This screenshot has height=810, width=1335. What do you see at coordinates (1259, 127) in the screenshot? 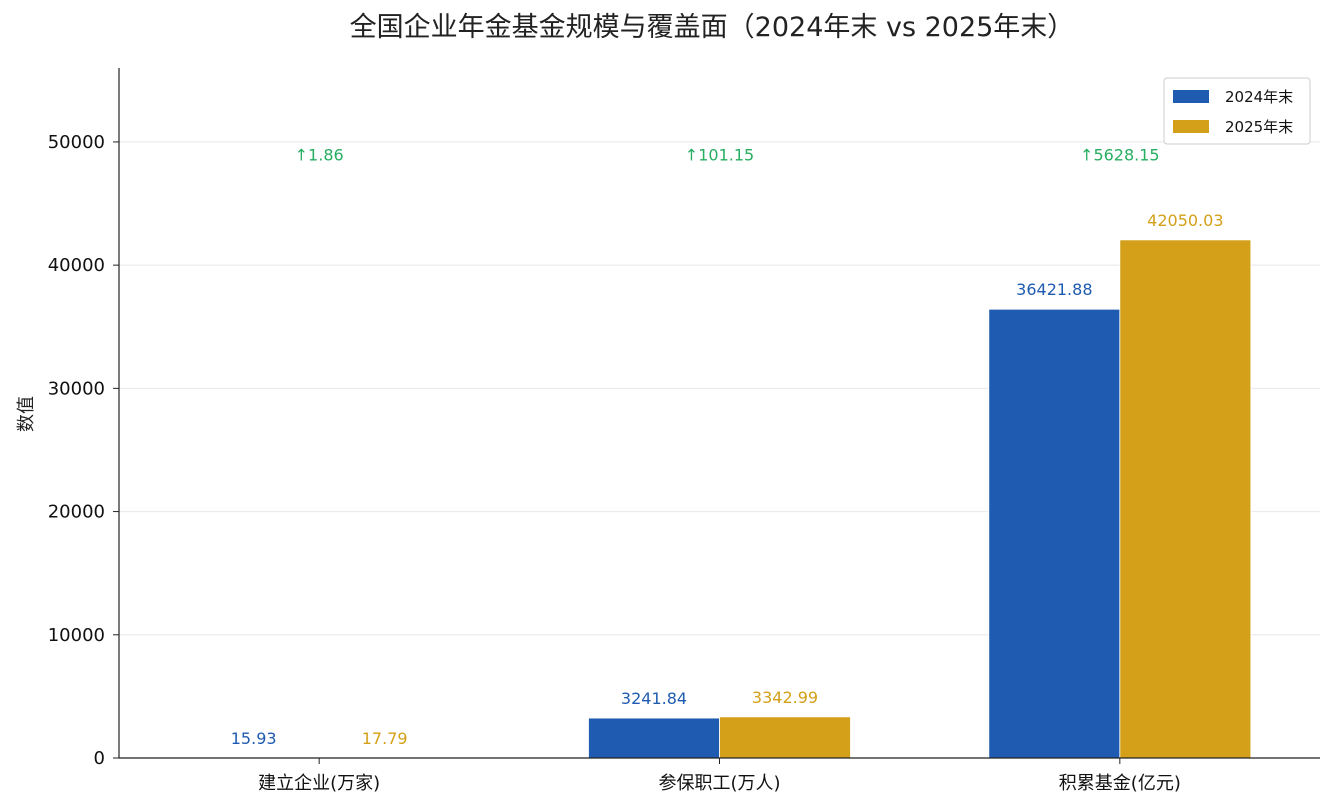
I see `legend-label: 2025年末` at bounding box center [1259, 127].